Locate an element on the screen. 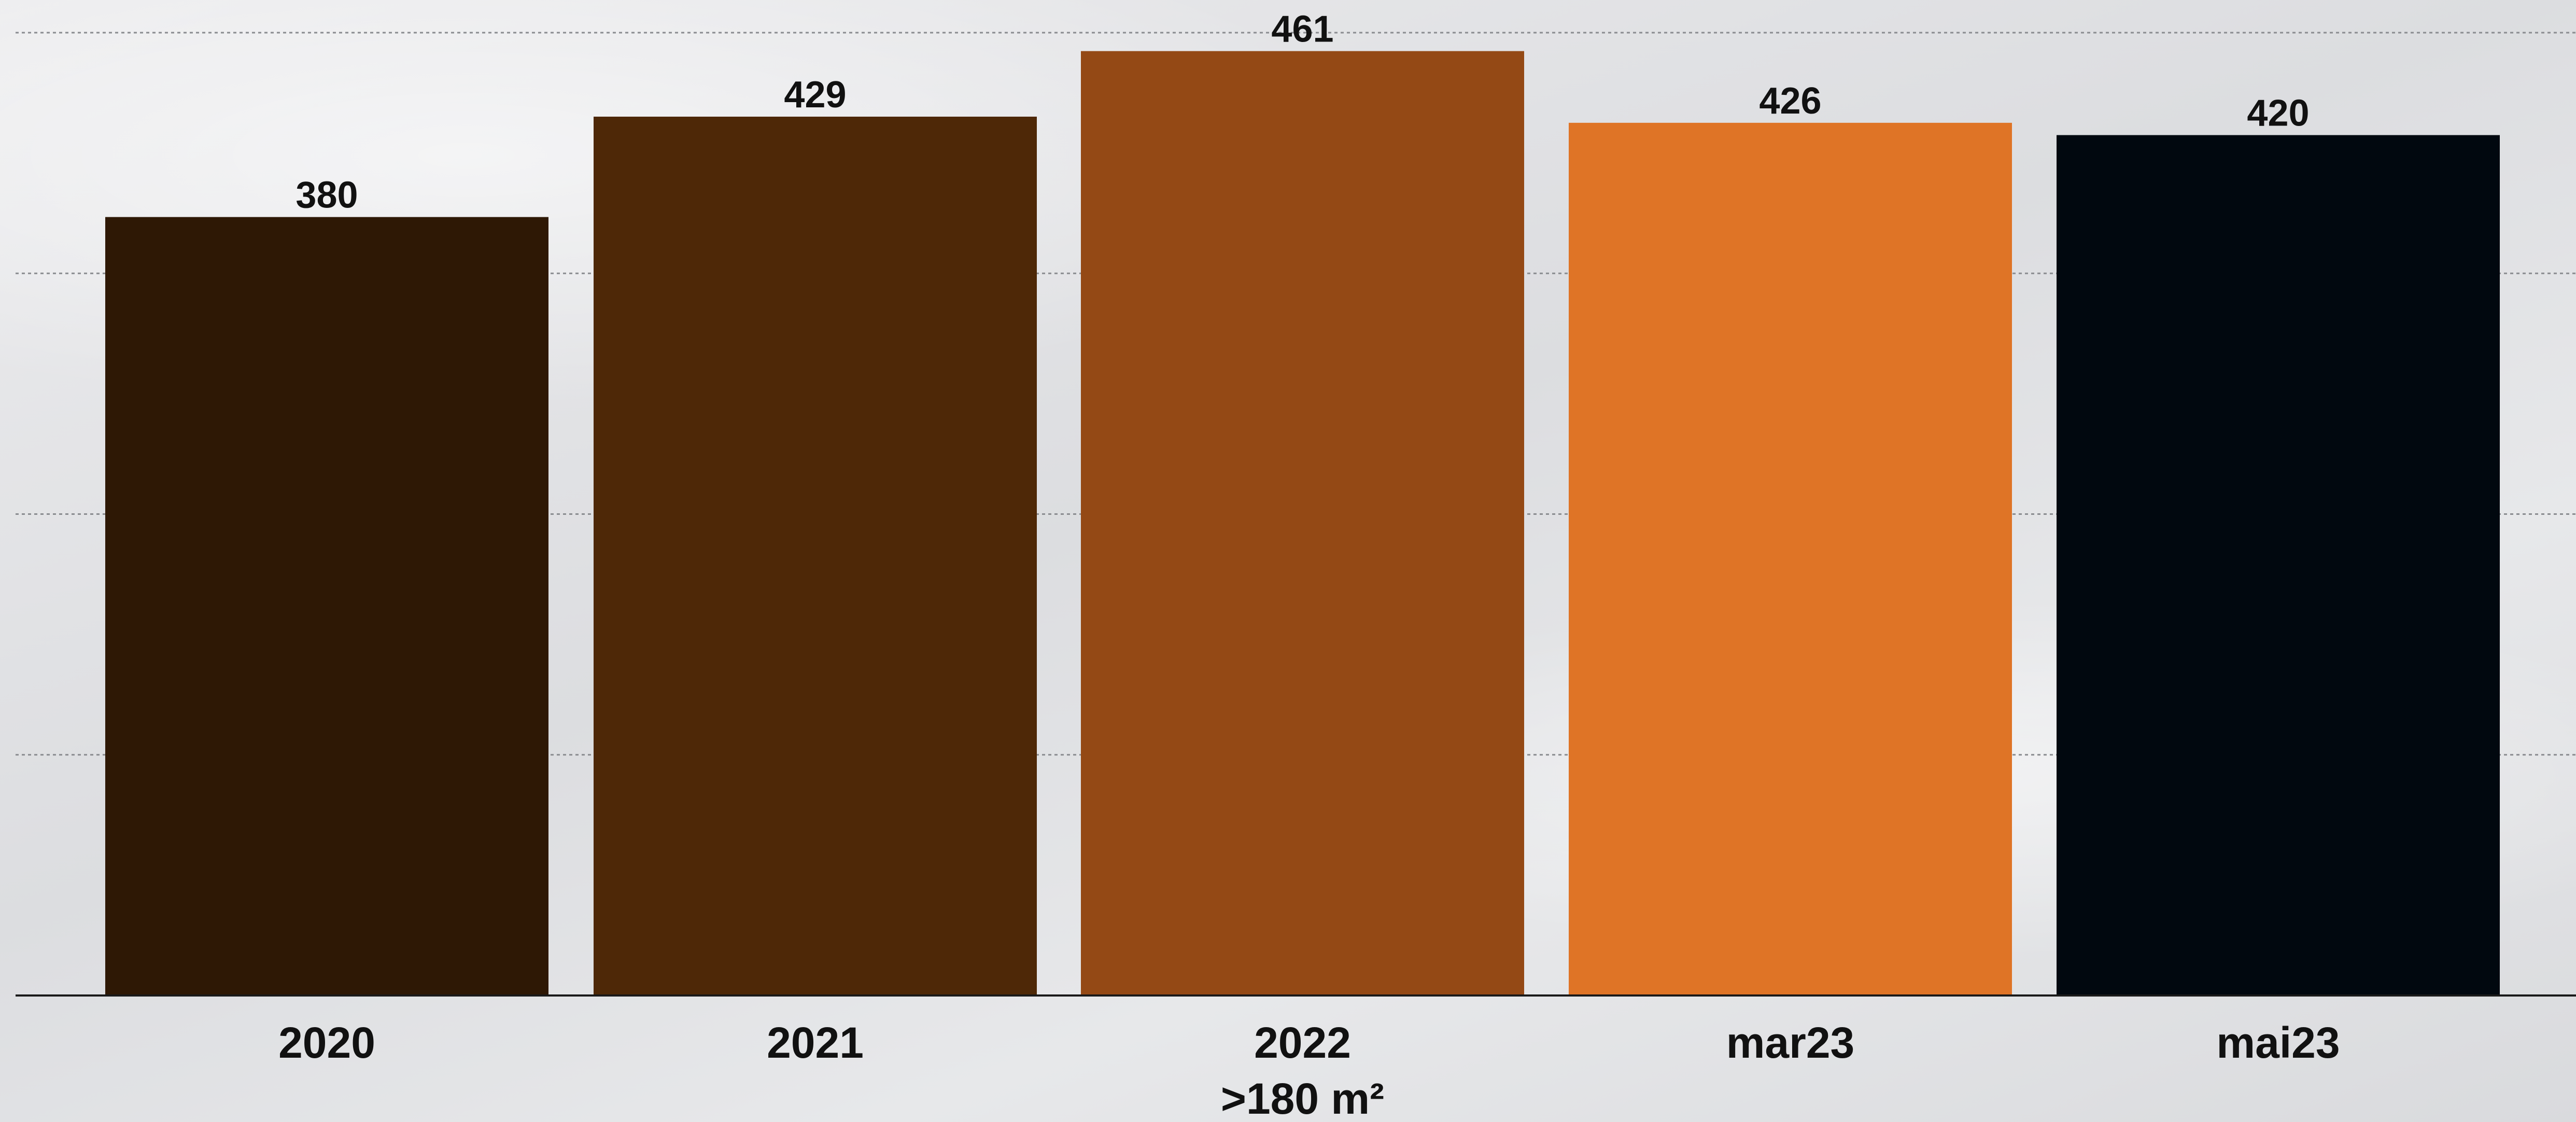  data-label-2022: 461 is located at coordinates (1302, 29).